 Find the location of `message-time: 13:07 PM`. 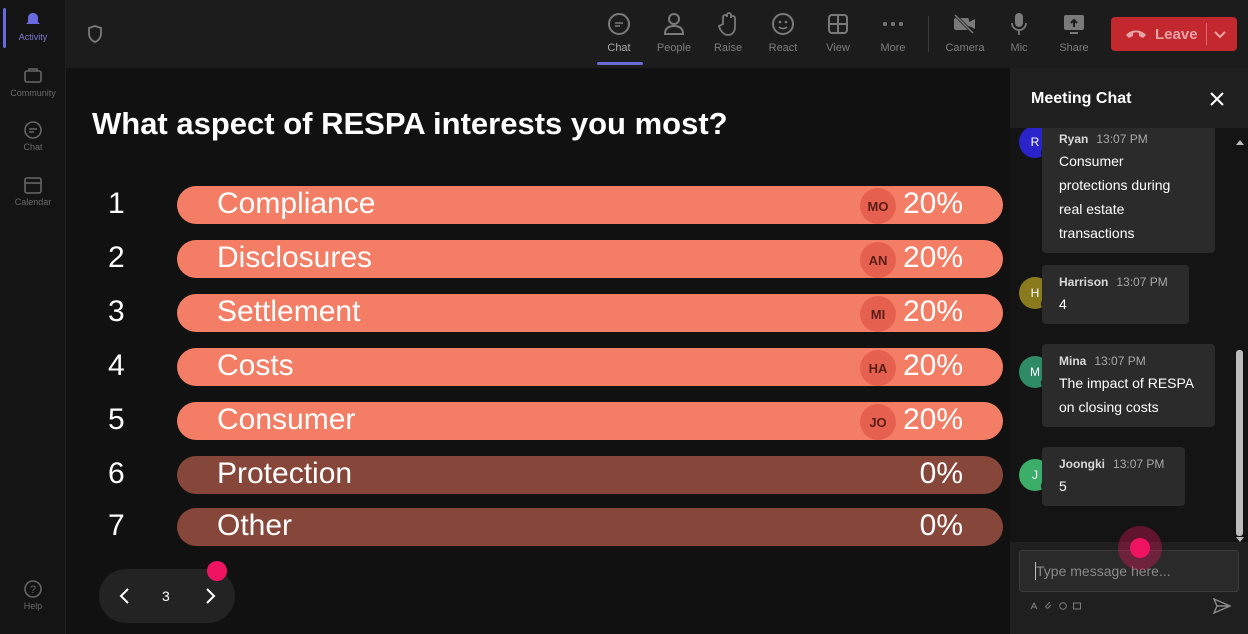

message-time: 13:07 PM is located at coordinates (1142, 282).